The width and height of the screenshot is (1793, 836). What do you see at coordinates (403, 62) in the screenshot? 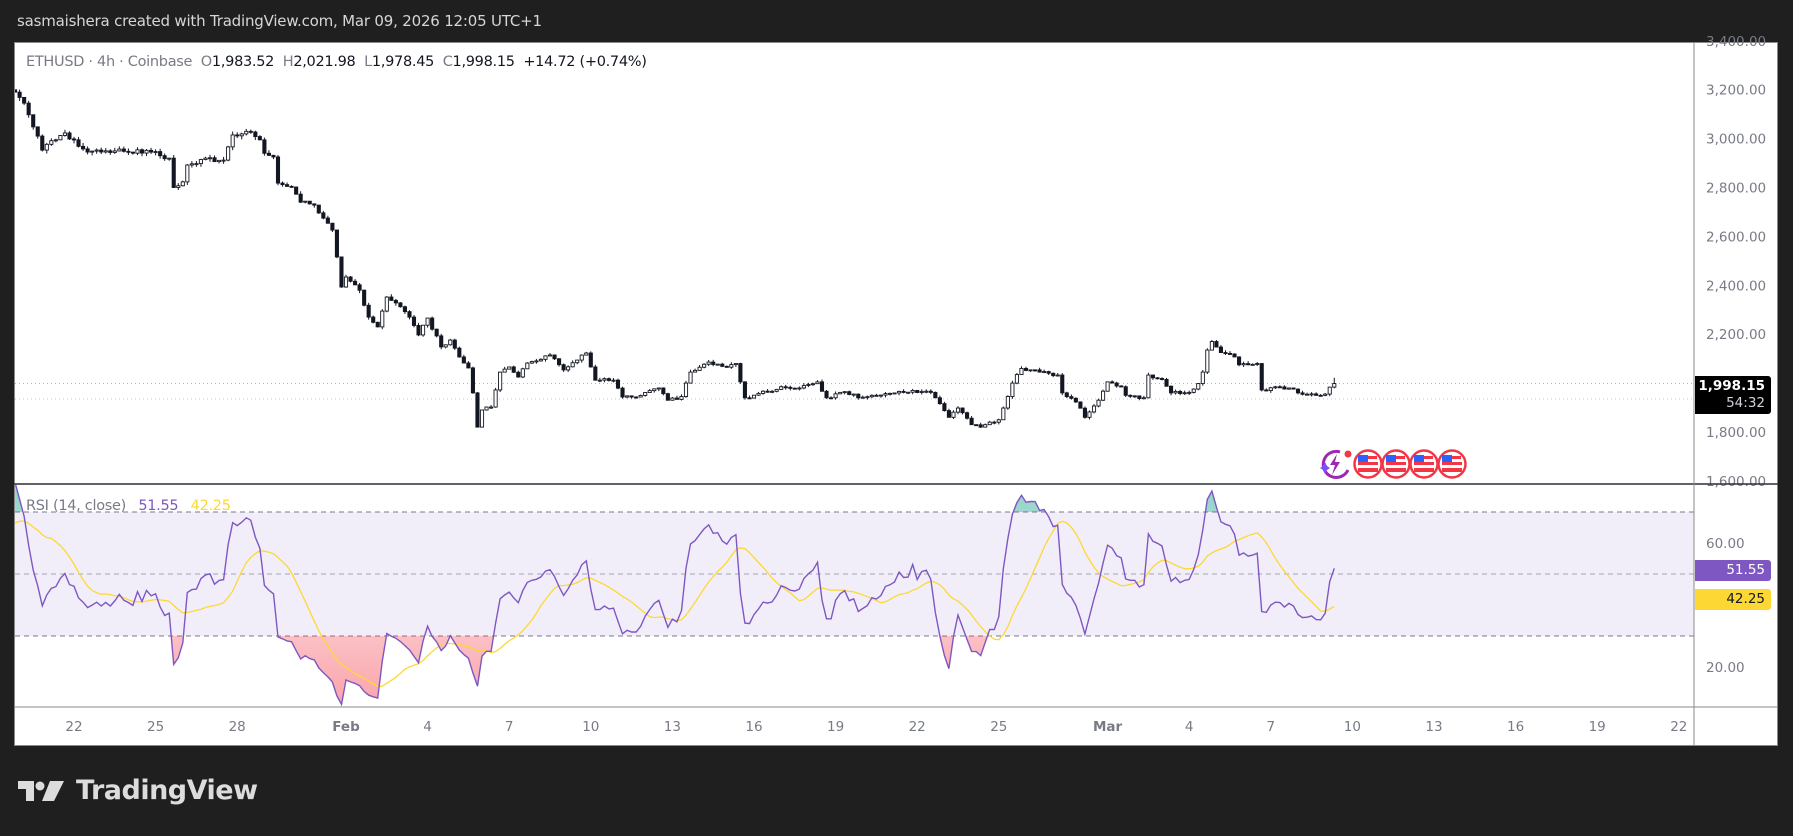
I see `low-value: 1,978.45` at bounding box center [403, 62].